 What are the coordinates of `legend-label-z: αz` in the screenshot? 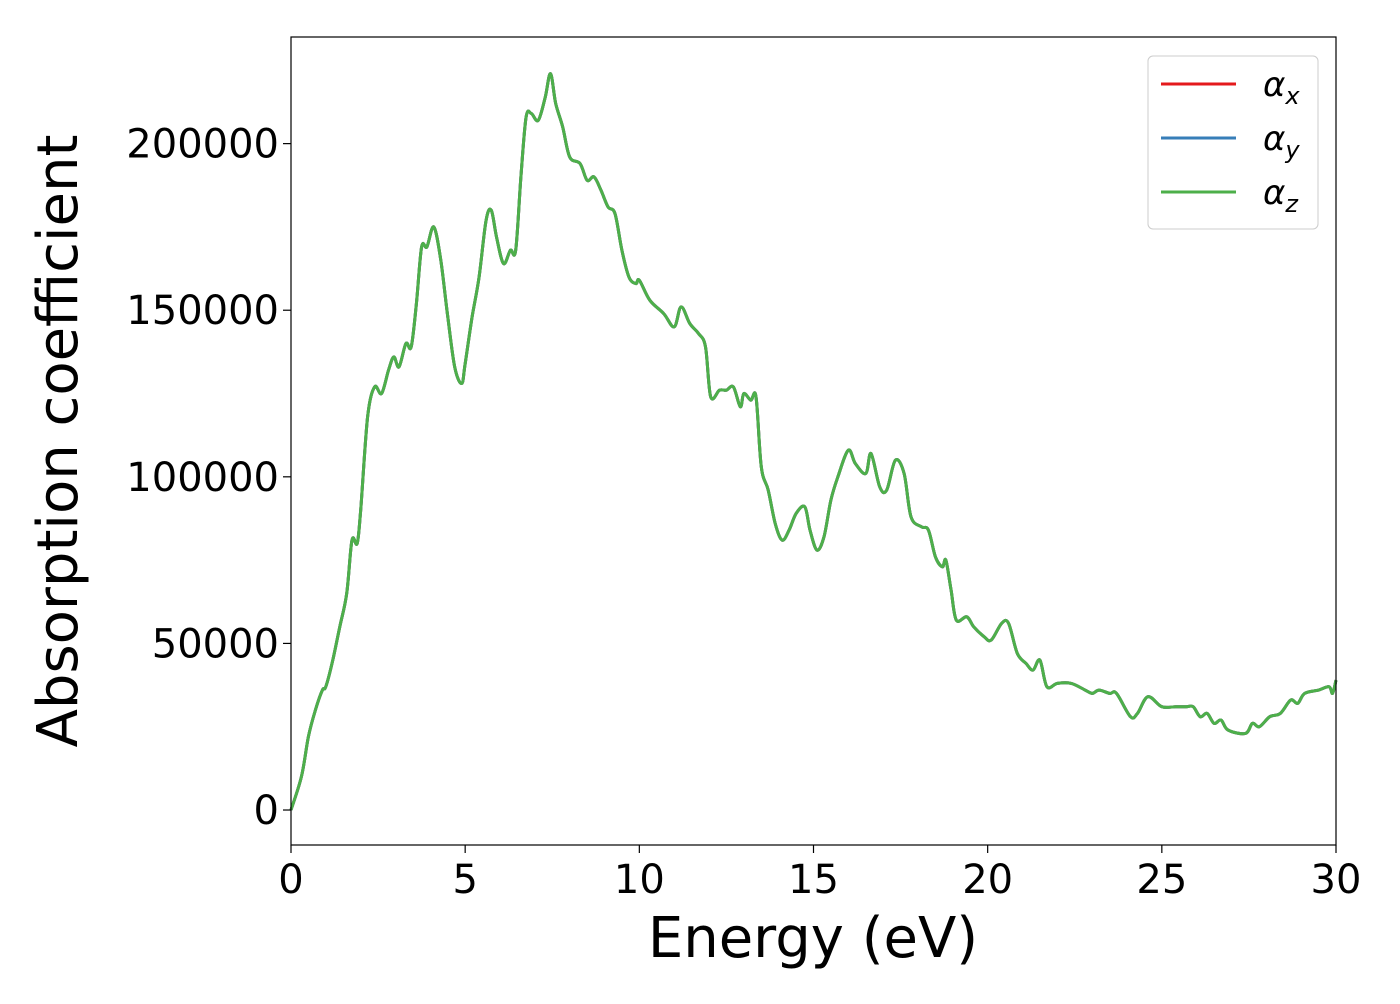 It's located at (1281, 195).